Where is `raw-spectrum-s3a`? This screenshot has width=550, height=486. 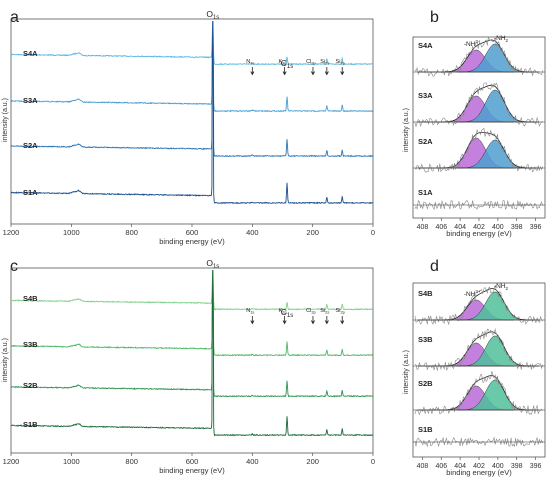
raw-spectrum-s3a is located at coordinates (478, 105).